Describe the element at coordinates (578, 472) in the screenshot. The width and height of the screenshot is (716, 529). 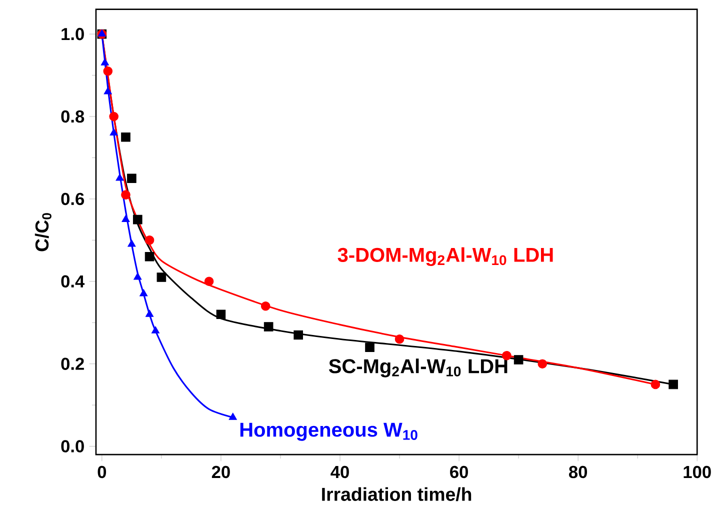
I see `x-tick-label: 80` at that location.